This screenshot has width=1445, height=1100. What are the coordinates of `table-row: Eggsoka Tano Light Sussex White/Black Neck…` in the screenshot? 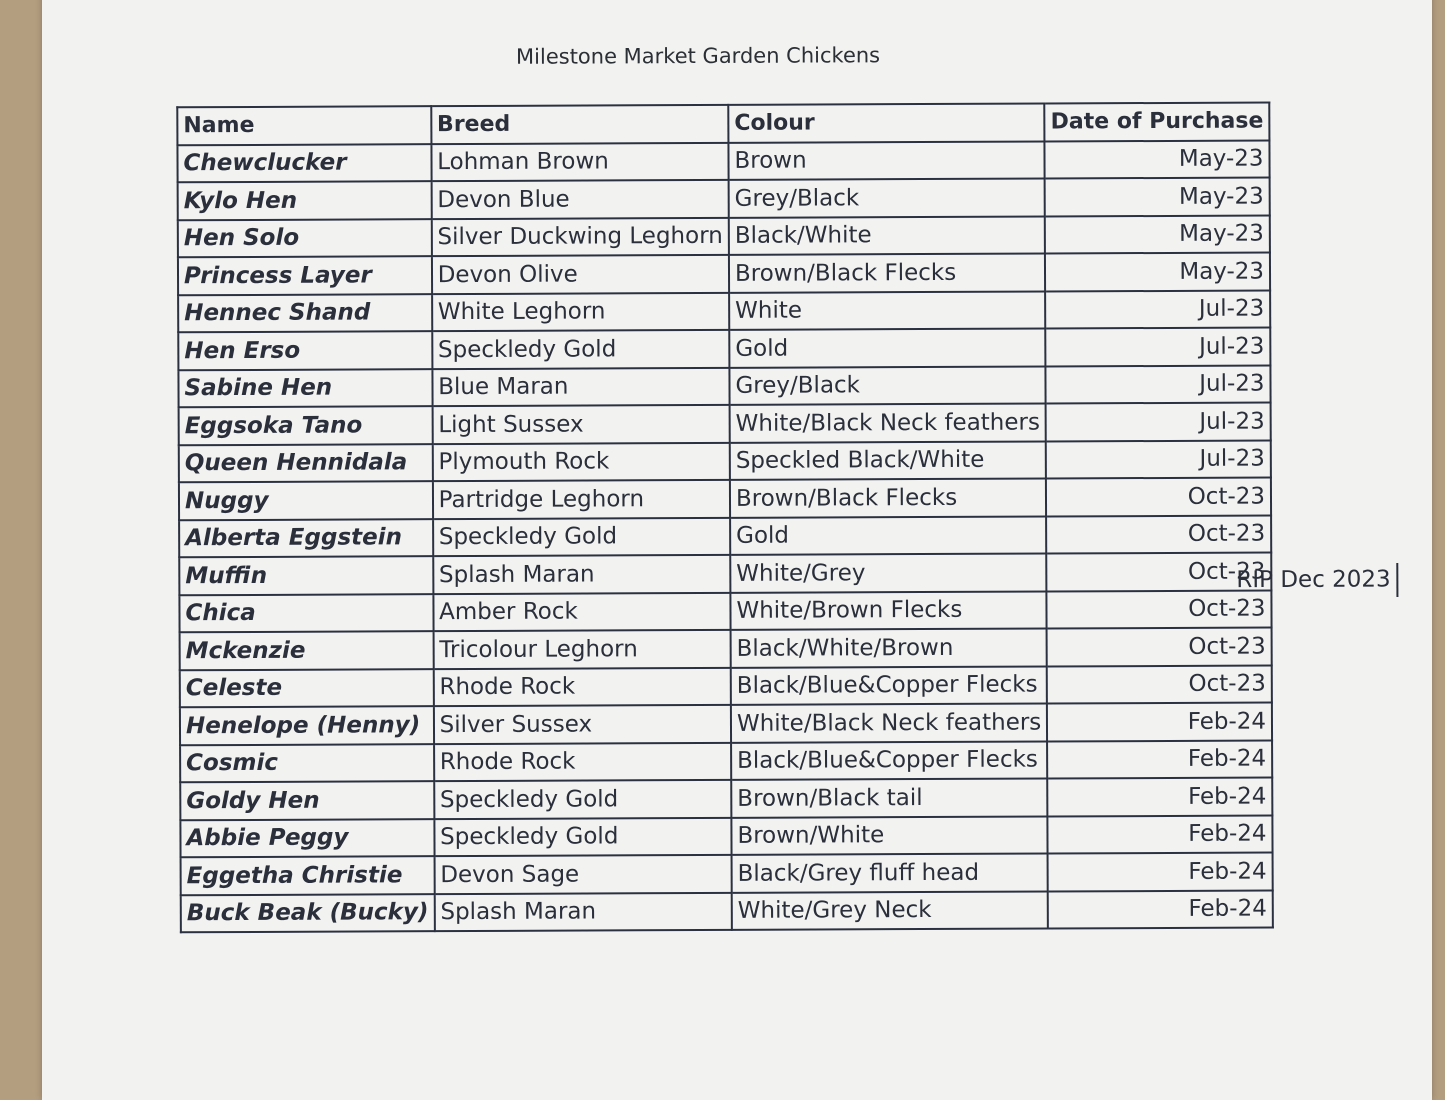 It's located at (724, 423).